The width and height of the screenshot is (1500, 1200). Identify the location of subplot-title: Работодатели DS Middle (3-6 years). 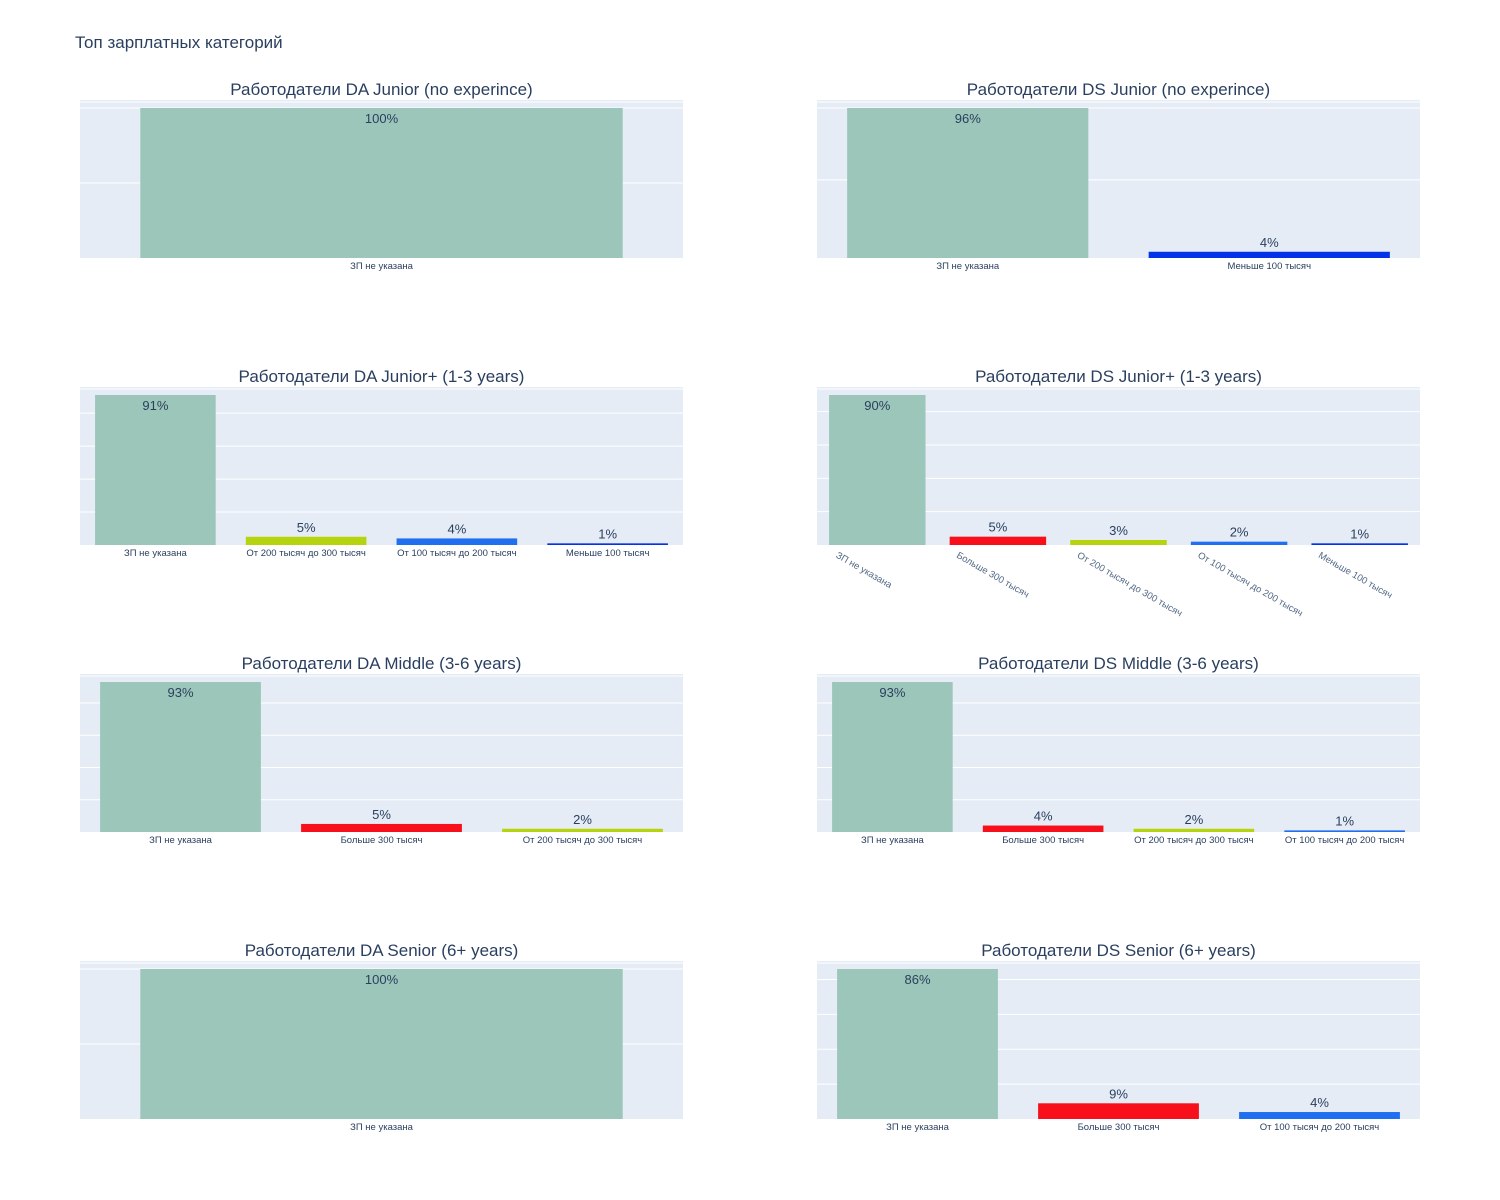
(1118, 663).